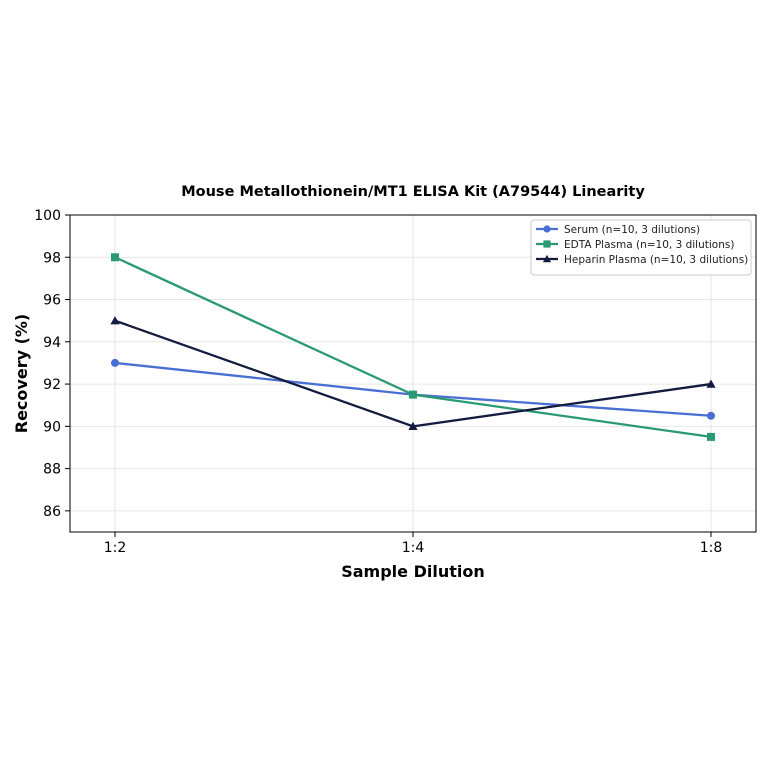 The image size is (764, 764). I want to click on y-tick-label: 88, so click(52, 470).